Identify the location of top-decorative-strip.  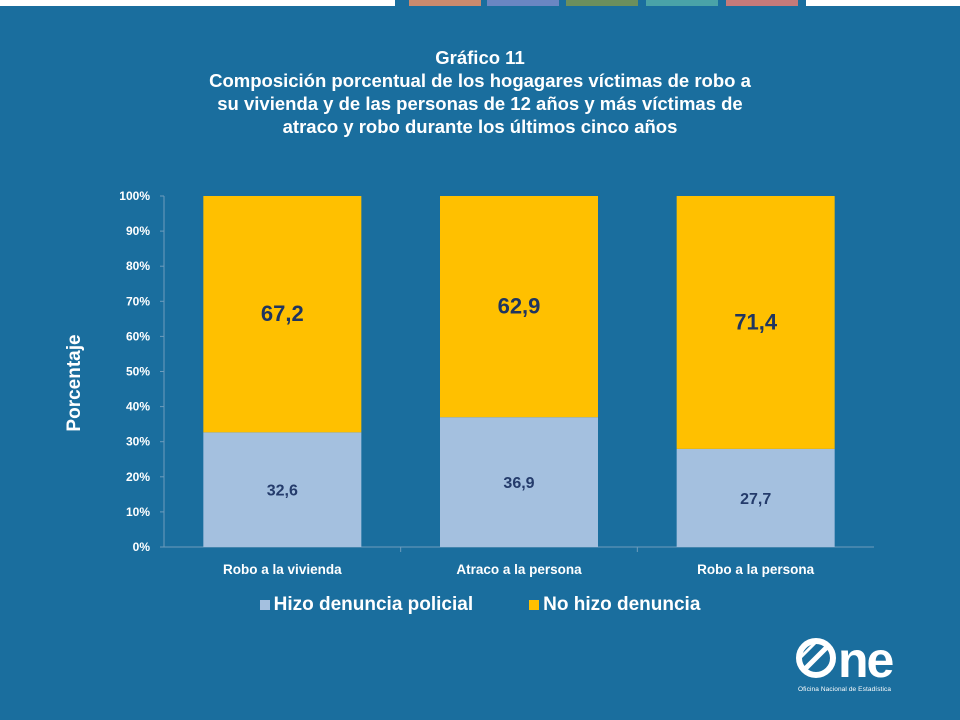
(480, 4).